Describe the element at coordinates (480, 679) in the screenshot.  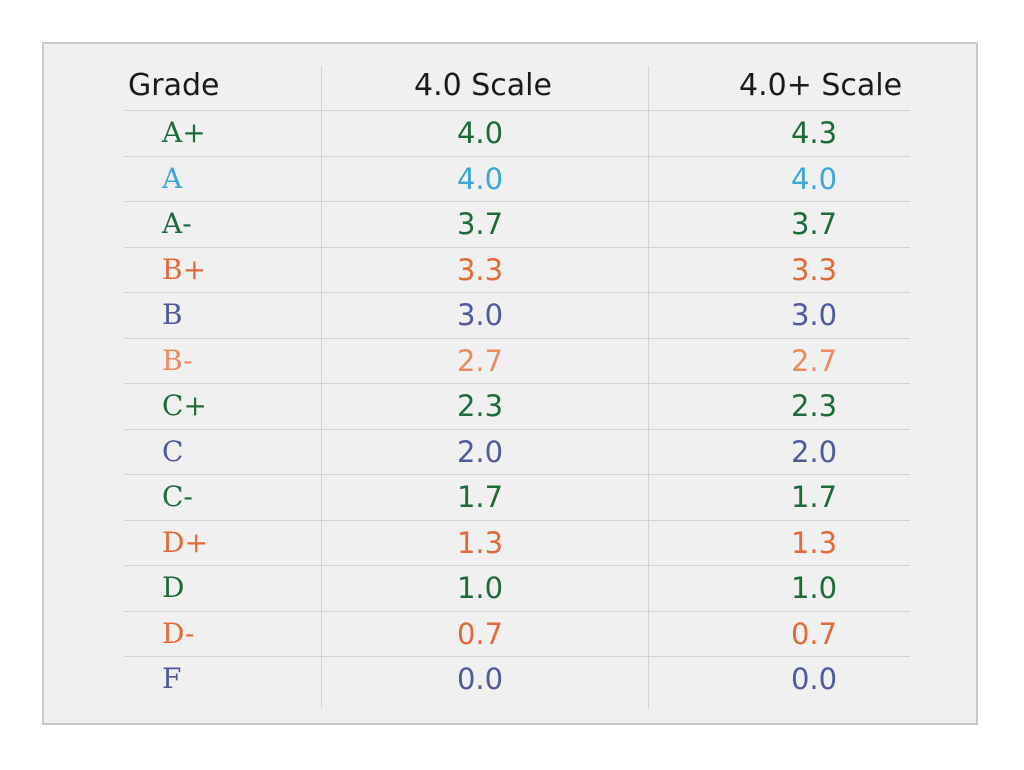
I see `scale-40-cell: 0.0` at that location.